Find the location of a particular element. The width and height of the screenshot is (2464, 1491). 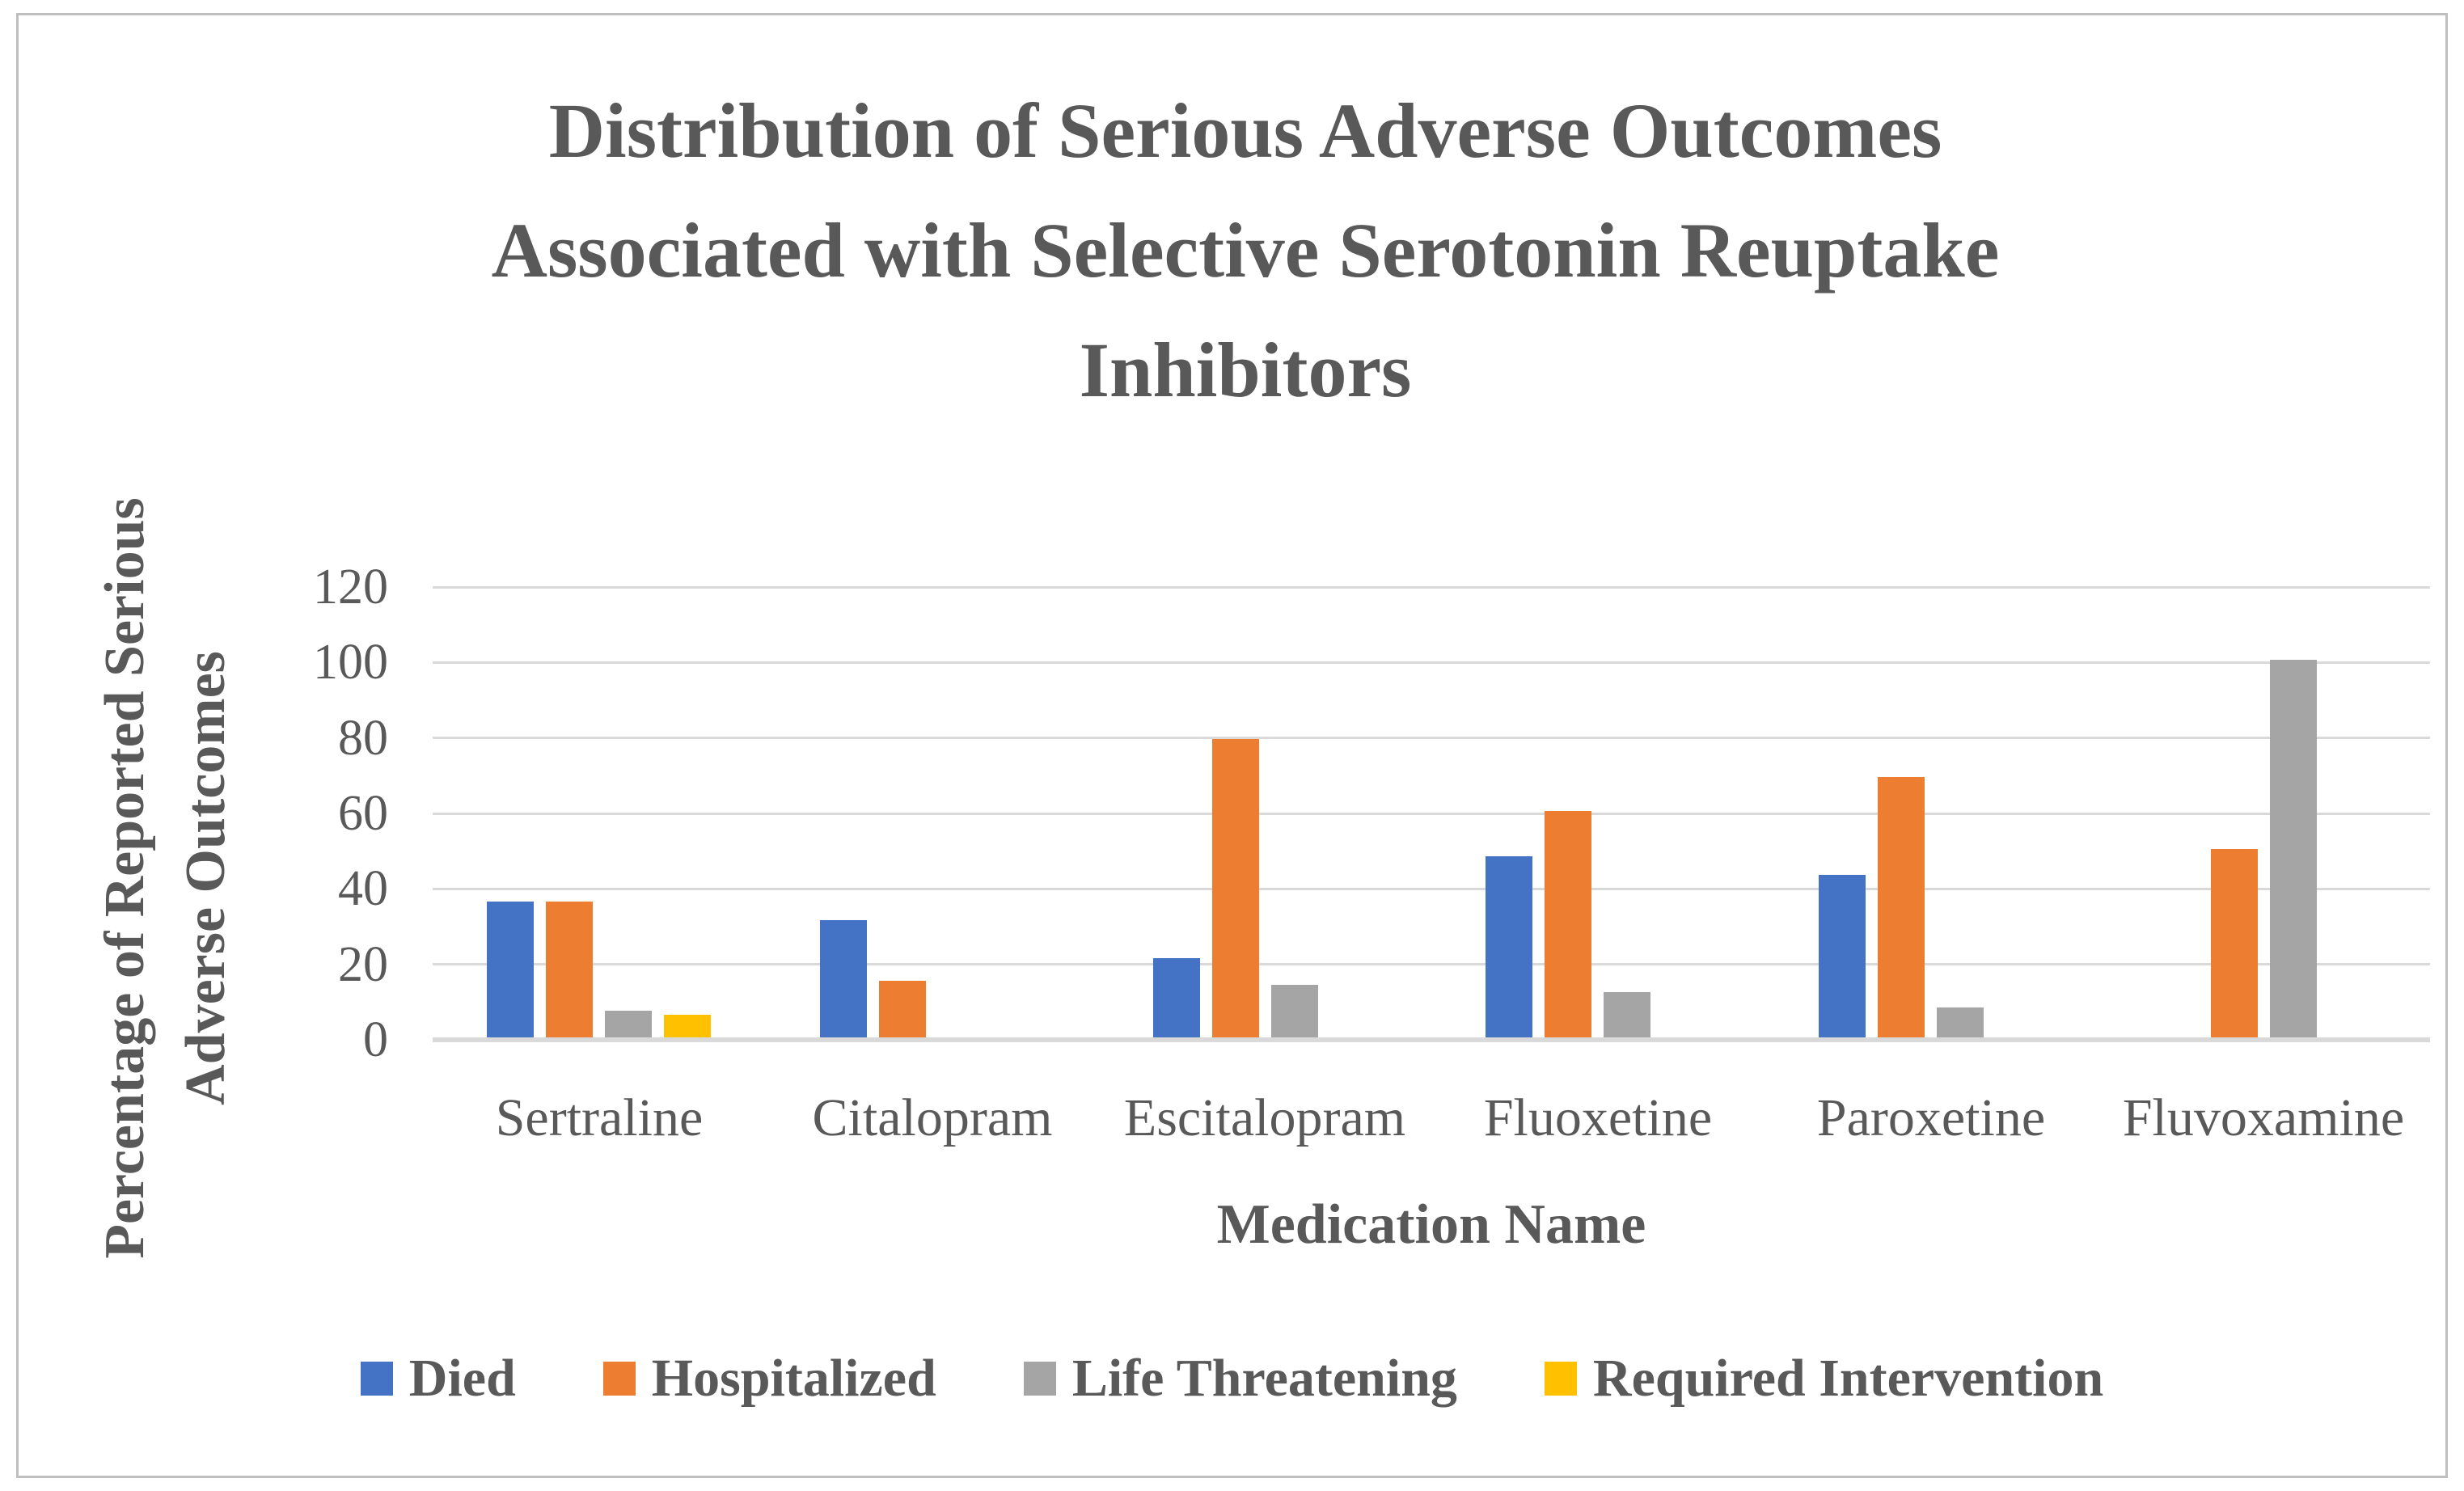

legend-label: Required Intervention is located at coordinates (1848, 1378).